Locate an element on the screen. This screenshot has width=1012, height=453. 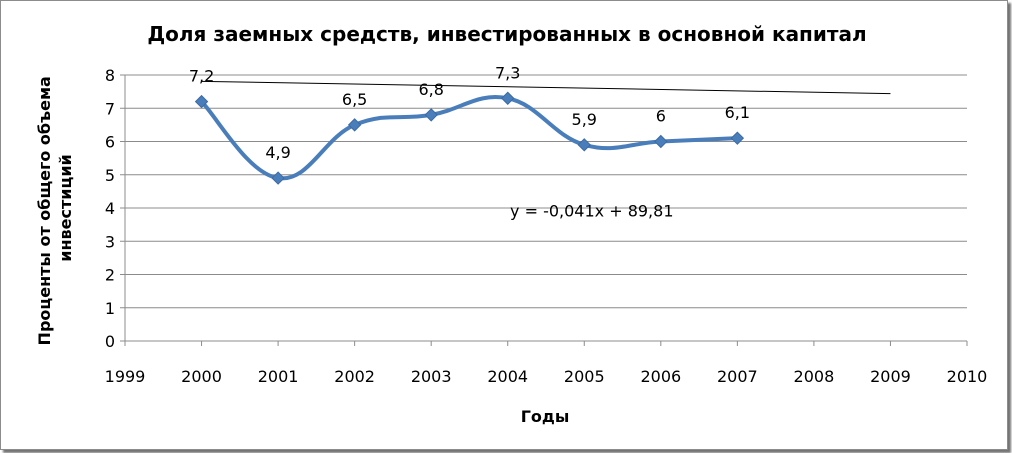
x-tick-label: 2010 is located at coordinates (967, 376).